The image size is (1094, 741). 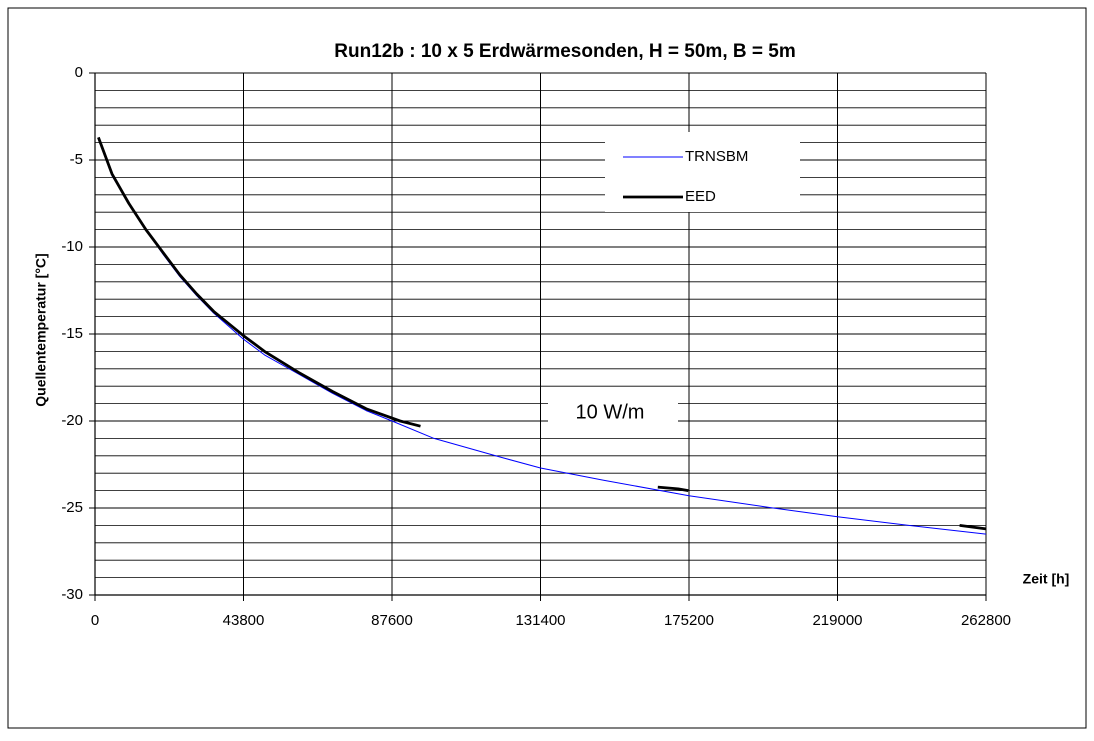 What do you see at coordinates (72, 420) in the screenshot?
I see `y-tick-label: -20` at bounding box center [72, 420].